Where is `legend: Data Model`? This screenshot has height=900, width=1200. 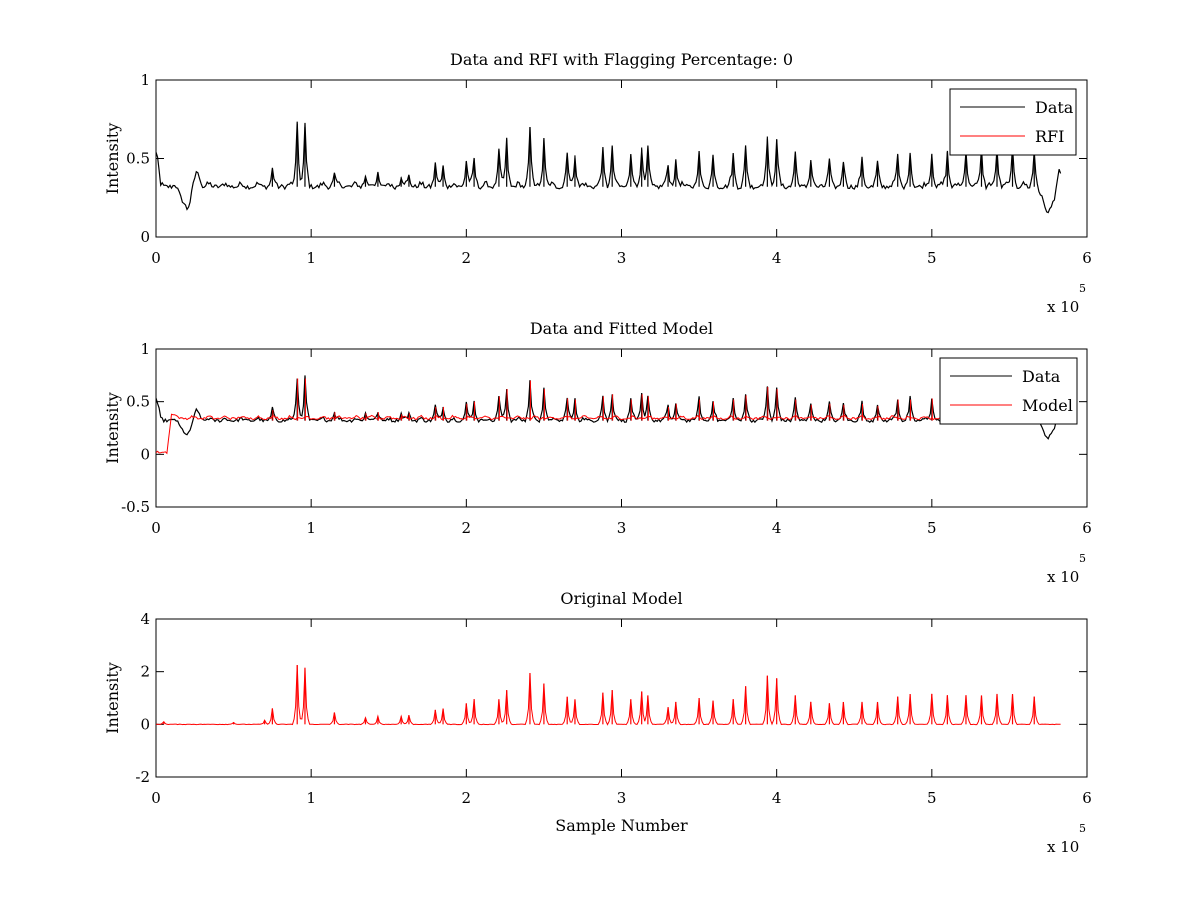 legend: Data Model is located at coordinates (1008, 391).